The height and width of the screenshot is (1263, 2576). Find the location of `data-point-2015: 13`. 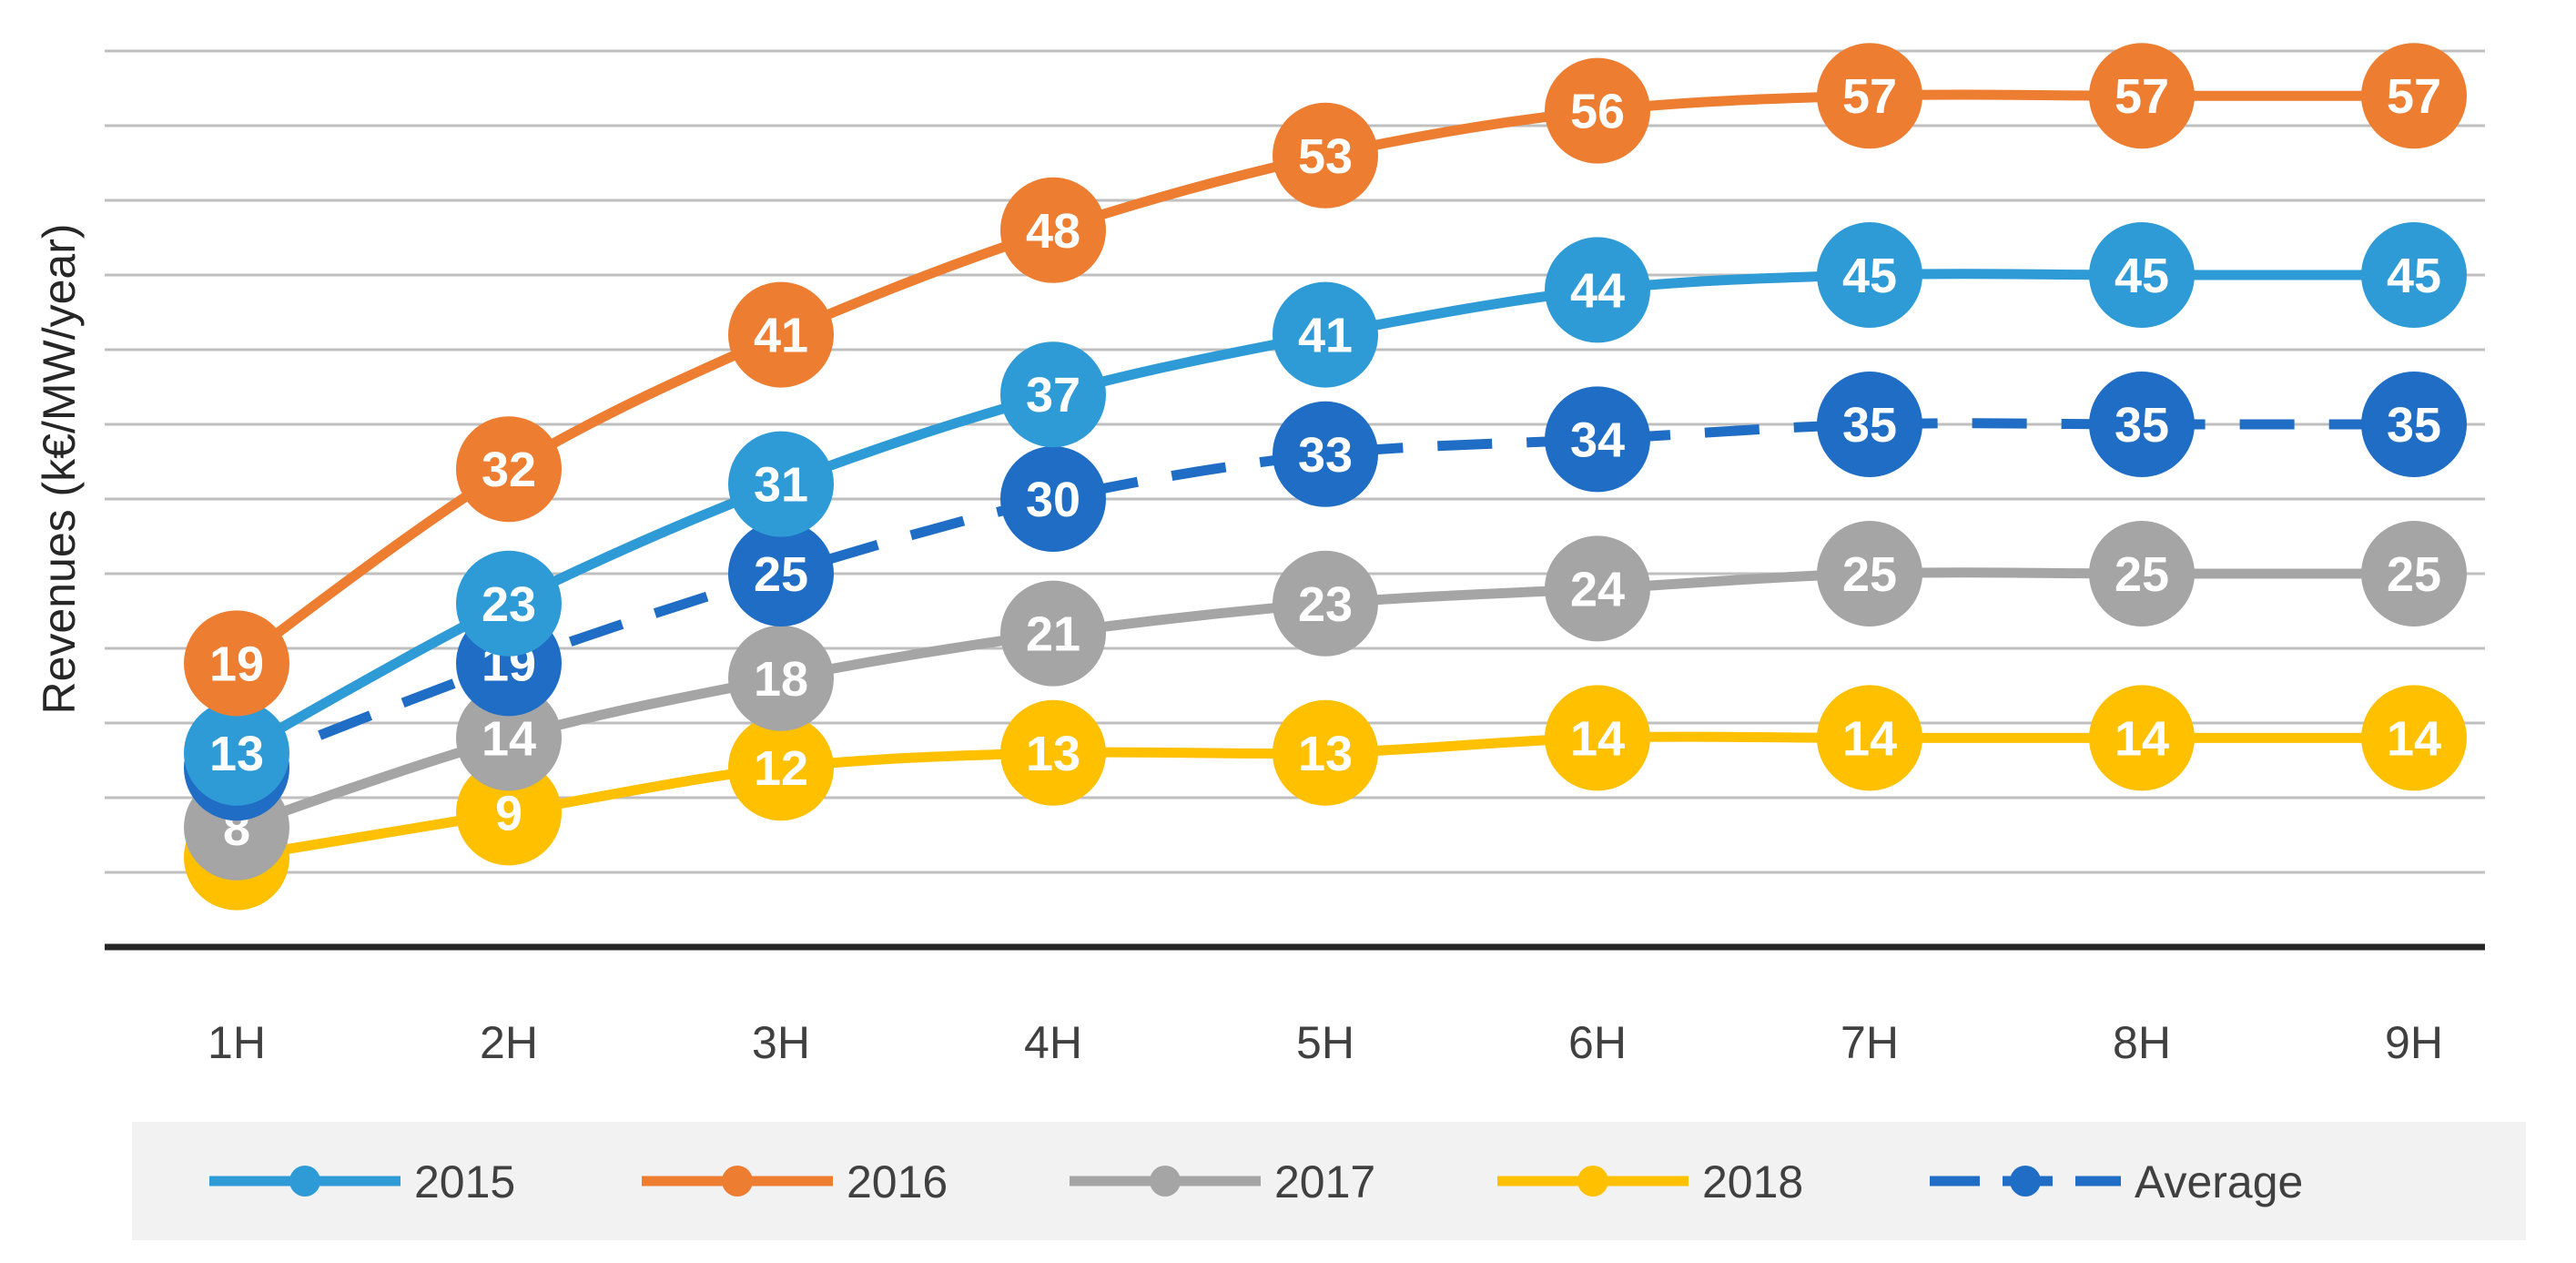

data-point-2015: 13 is located at coordinates (236, 752).